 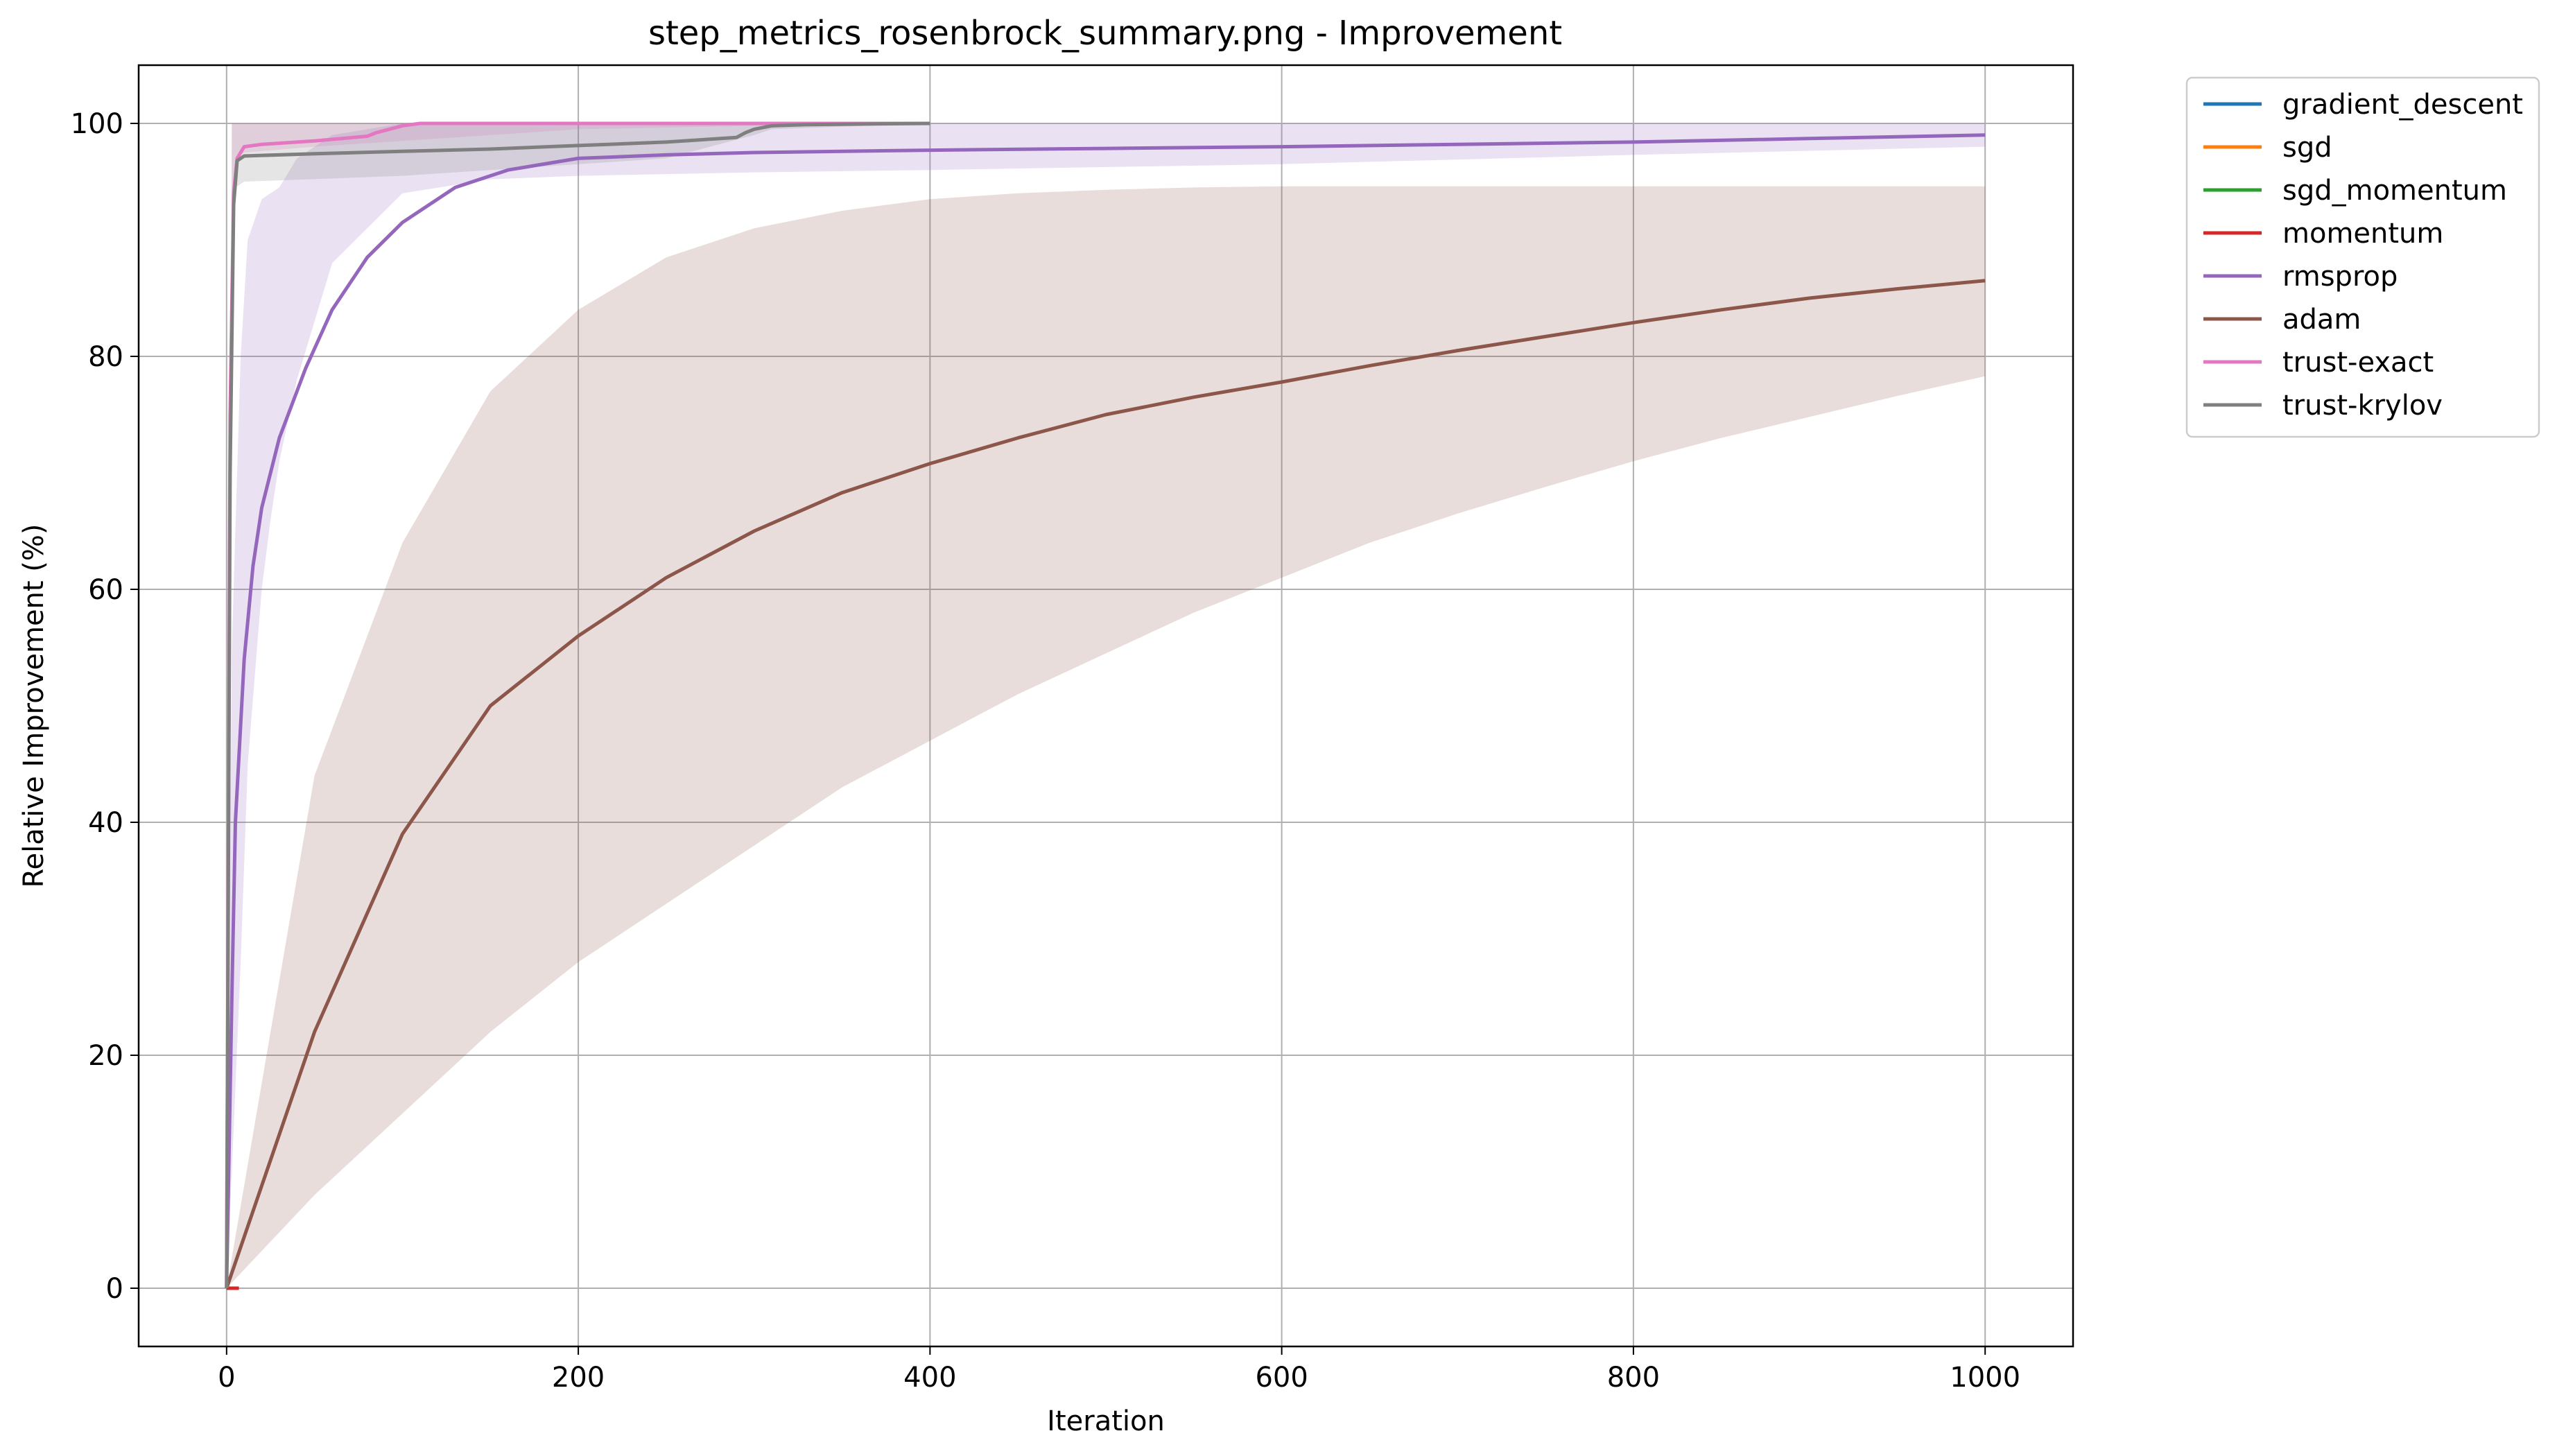 What do you see at coordinates (105, 823) in the screenshot?
I see `y-tick-label-40: 40` at bounding box center [105, 823].